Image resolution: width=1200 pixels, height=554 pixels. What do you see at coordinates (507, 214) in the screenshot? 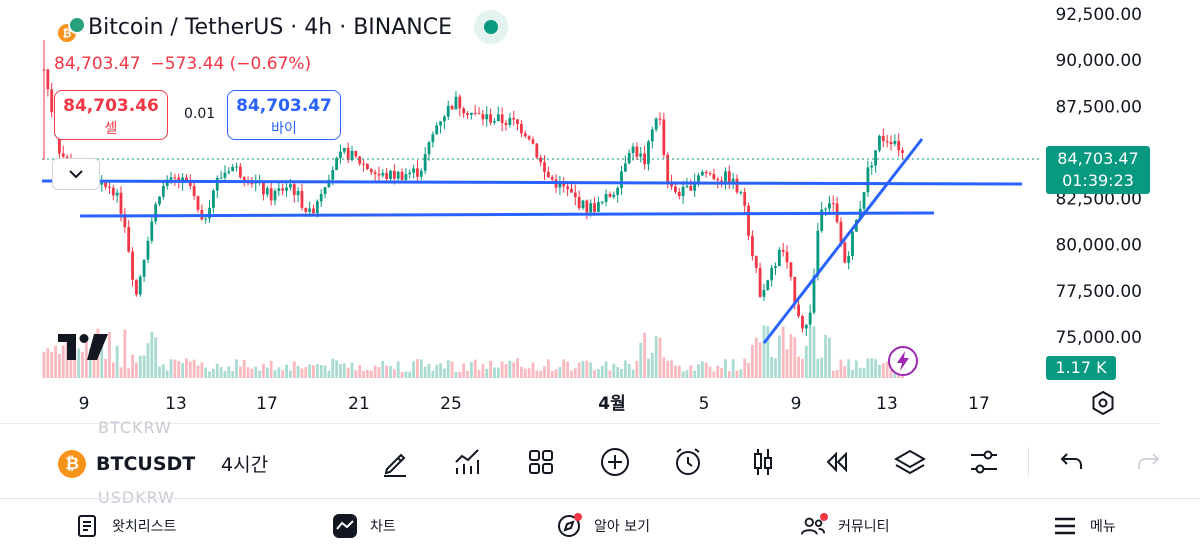
I see `support-line-lower` at bounding box center [507, 214].